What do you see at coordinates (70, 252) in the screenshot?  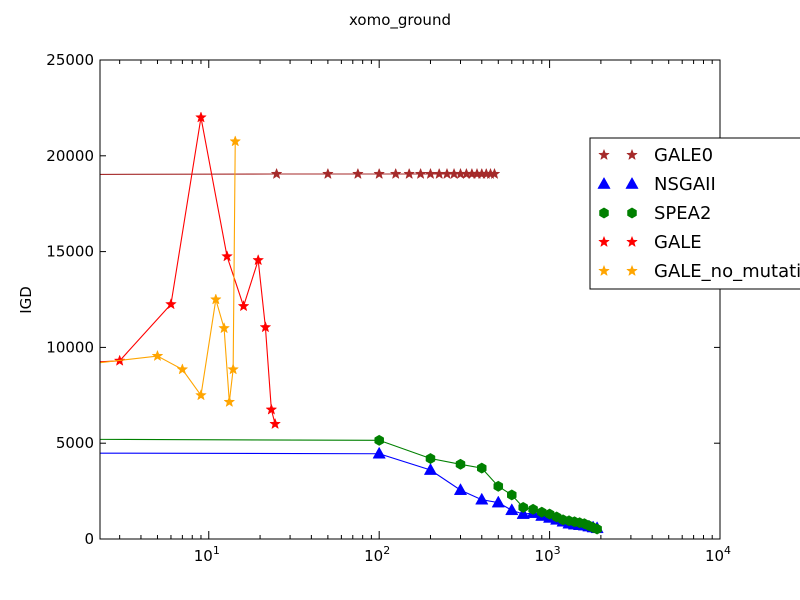 I see `y-tick-label: 15000` at bounding box center [70, 252].